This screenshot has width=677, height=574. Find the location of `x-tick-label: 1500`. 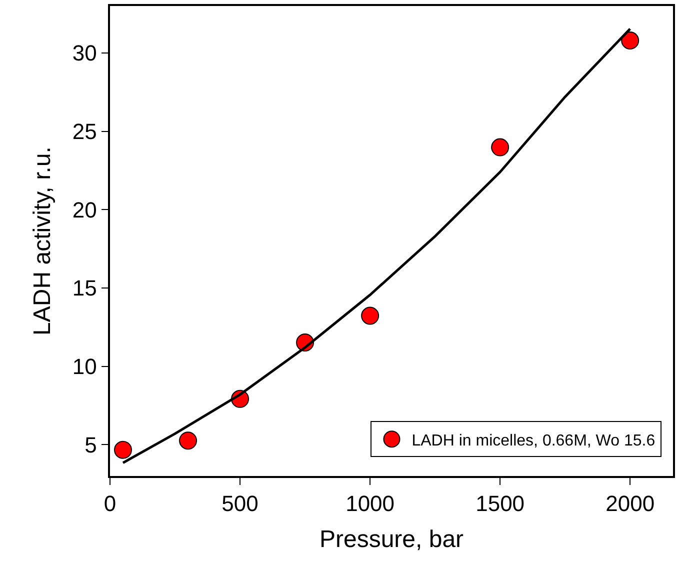

x-tick-label: 1500 is located at coordinates (500, 503).